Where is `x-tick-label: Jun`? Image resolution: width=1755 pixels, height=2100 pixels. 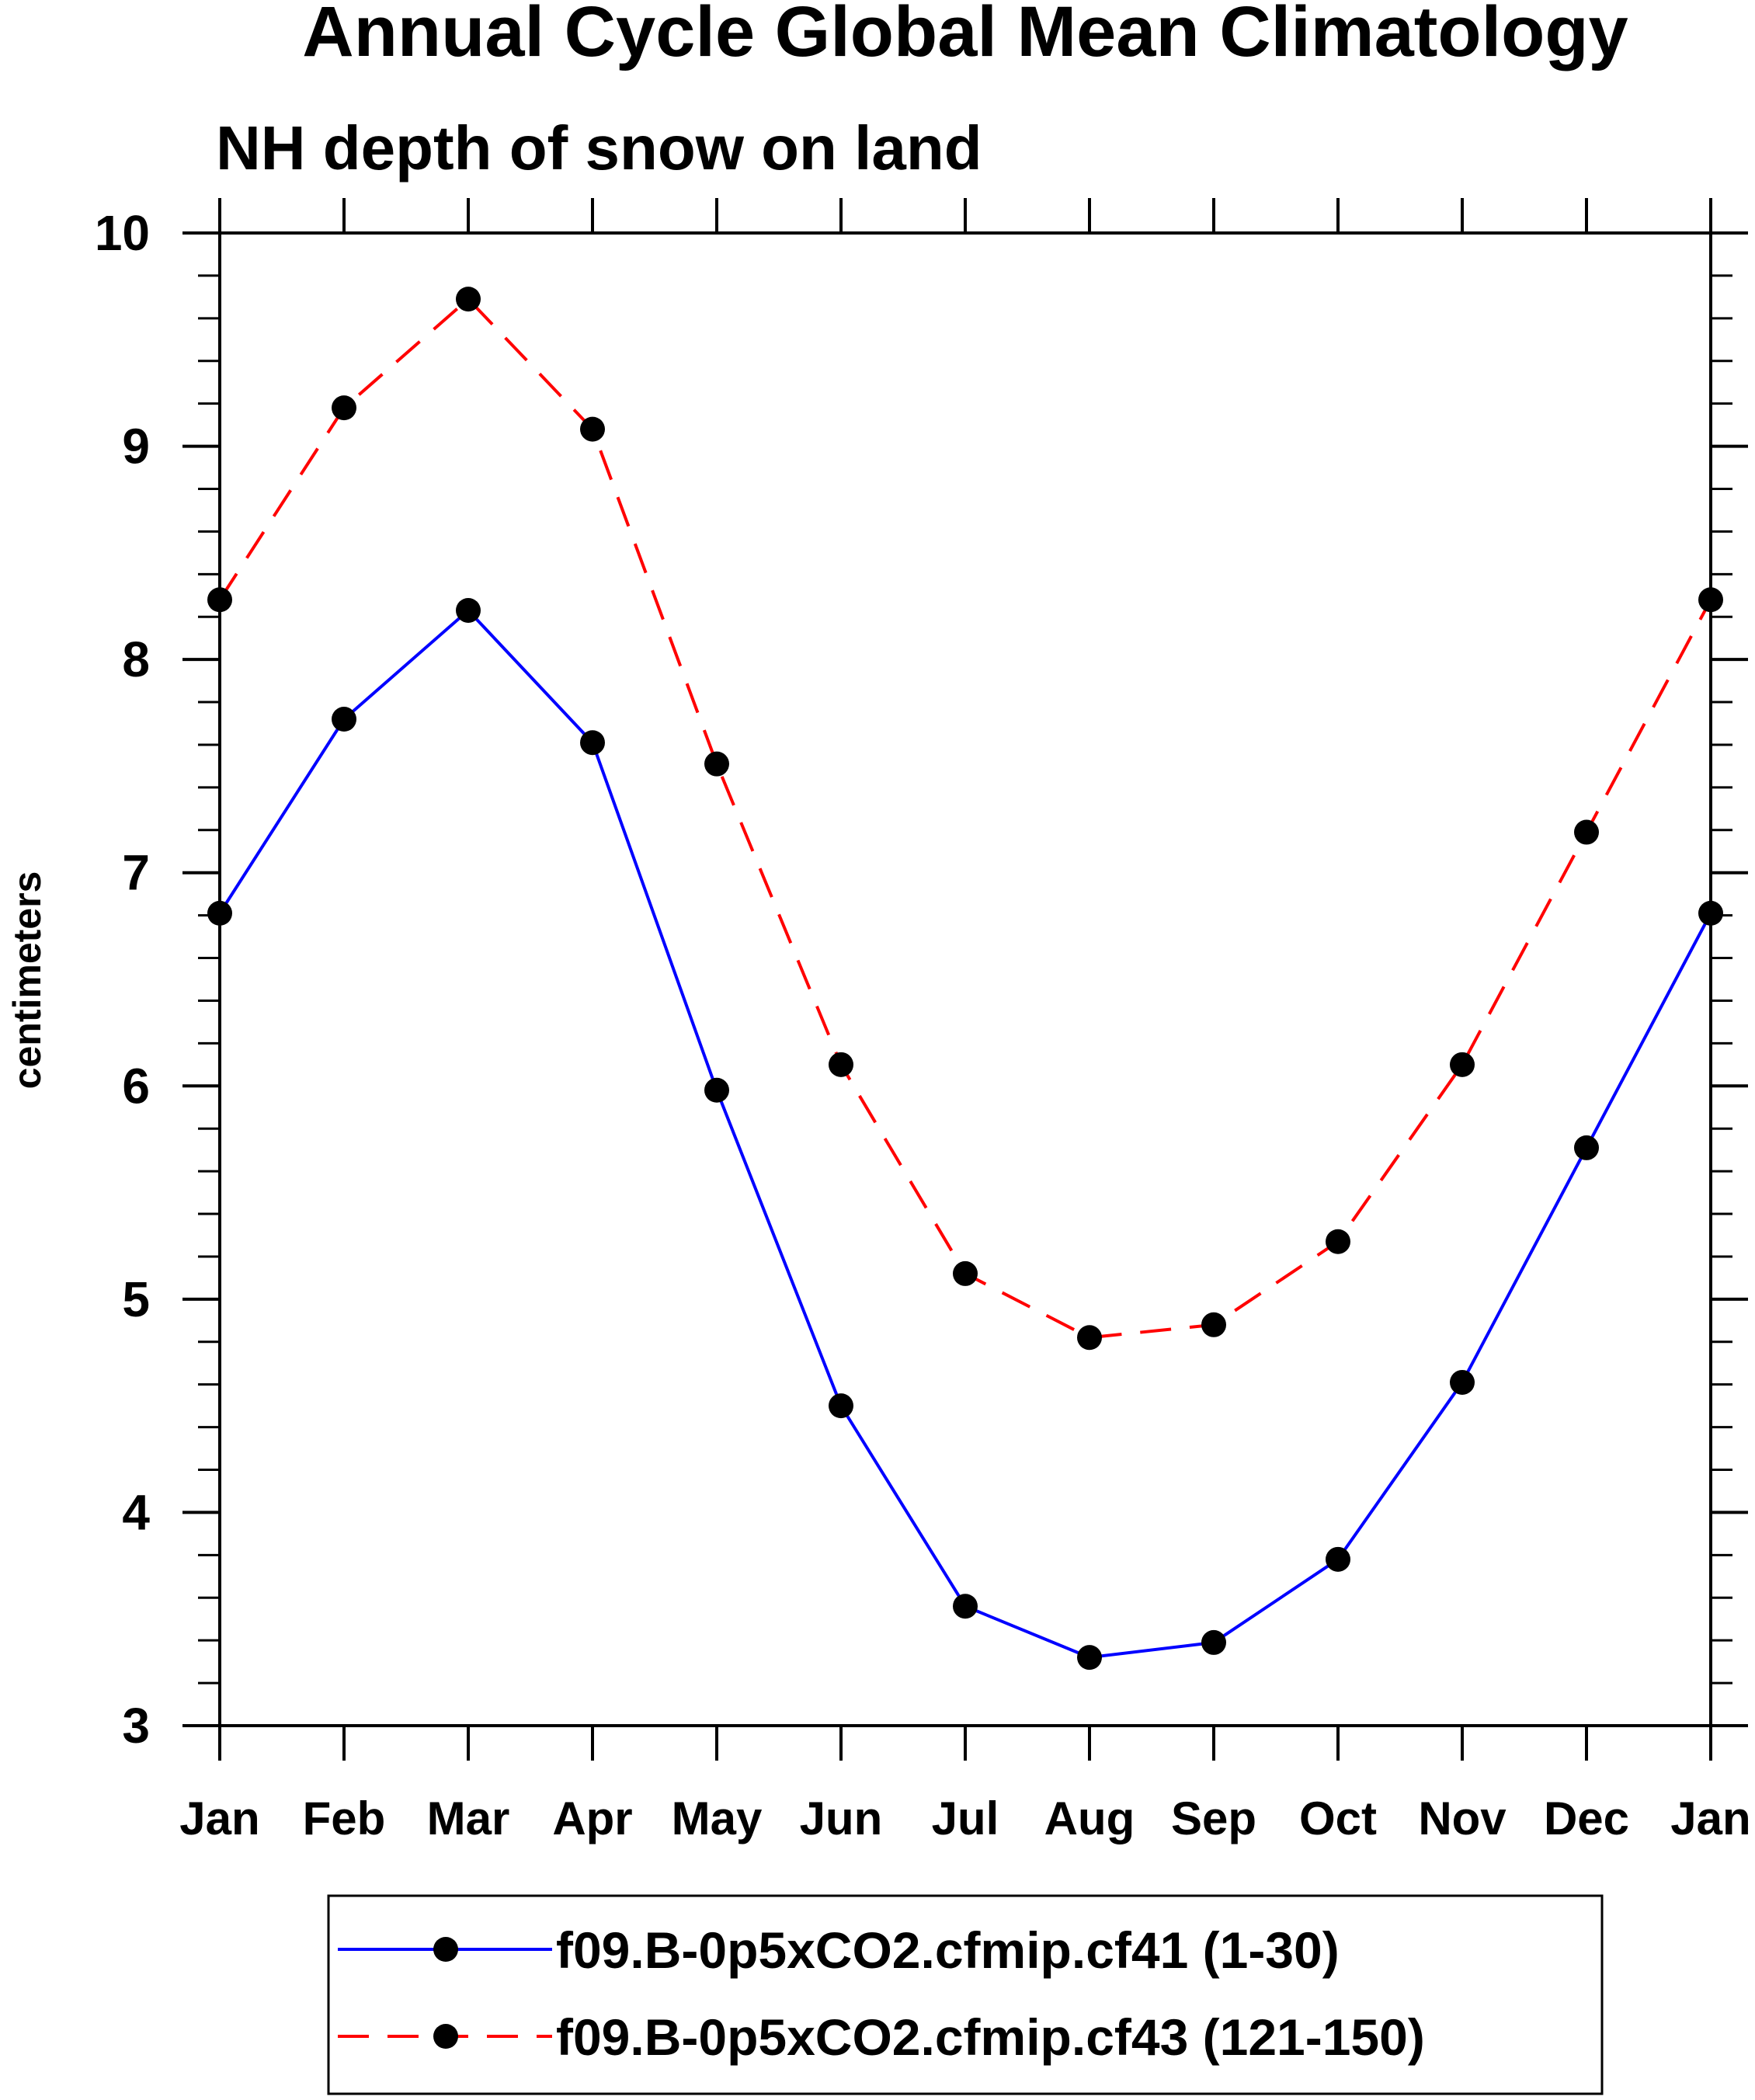
x-tick-label: Jun is located at coordinates (841, 1818).